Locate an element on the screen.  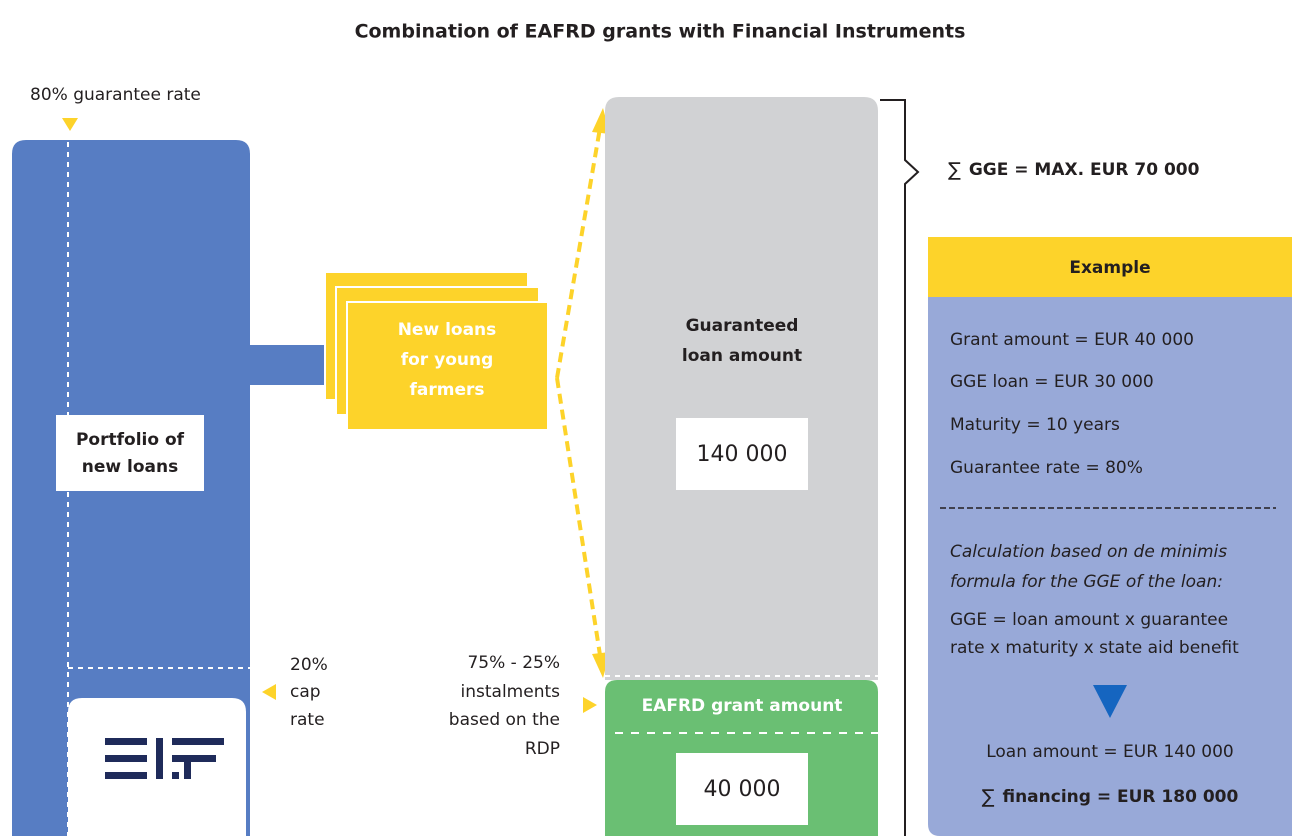
calculation: formula for the GGE of the loan: is located at coordinates (1086, 582).